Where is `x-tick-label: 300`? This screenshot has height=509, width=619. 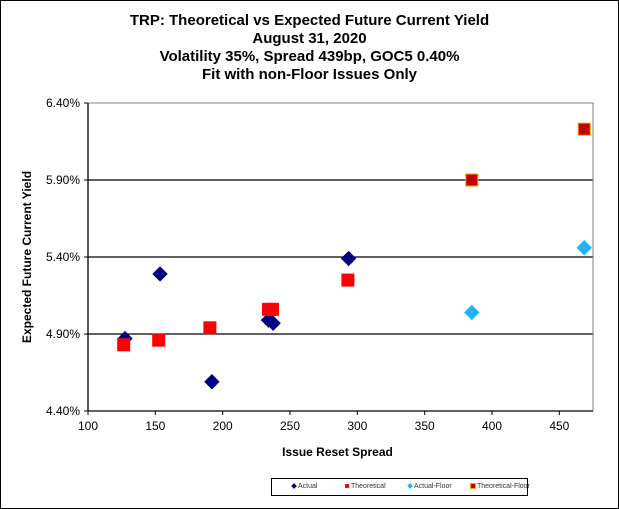 x-tick-label: 300 is located at coordinates (357, 426).